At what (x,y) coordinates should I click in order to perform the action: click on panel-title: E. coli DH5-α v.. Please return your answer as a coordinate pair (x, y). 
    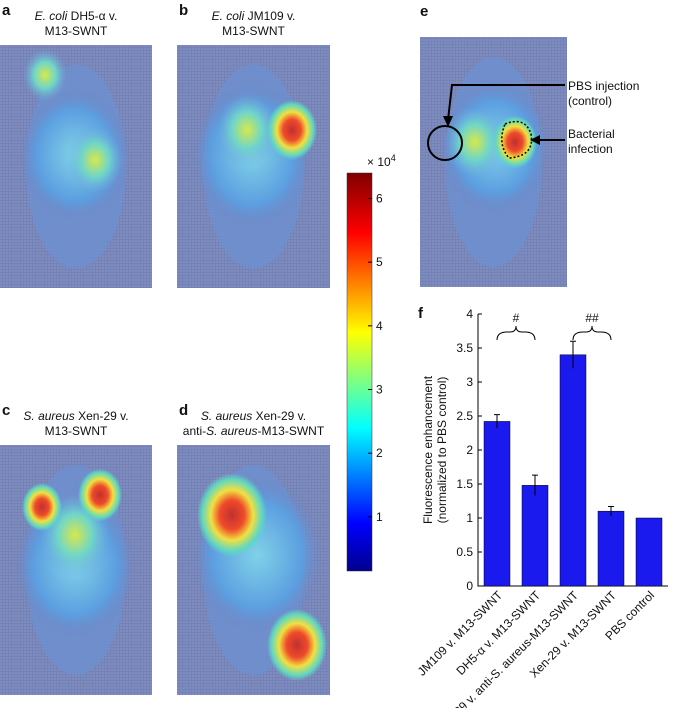
    Looking at the image, I should click on (76, 16).